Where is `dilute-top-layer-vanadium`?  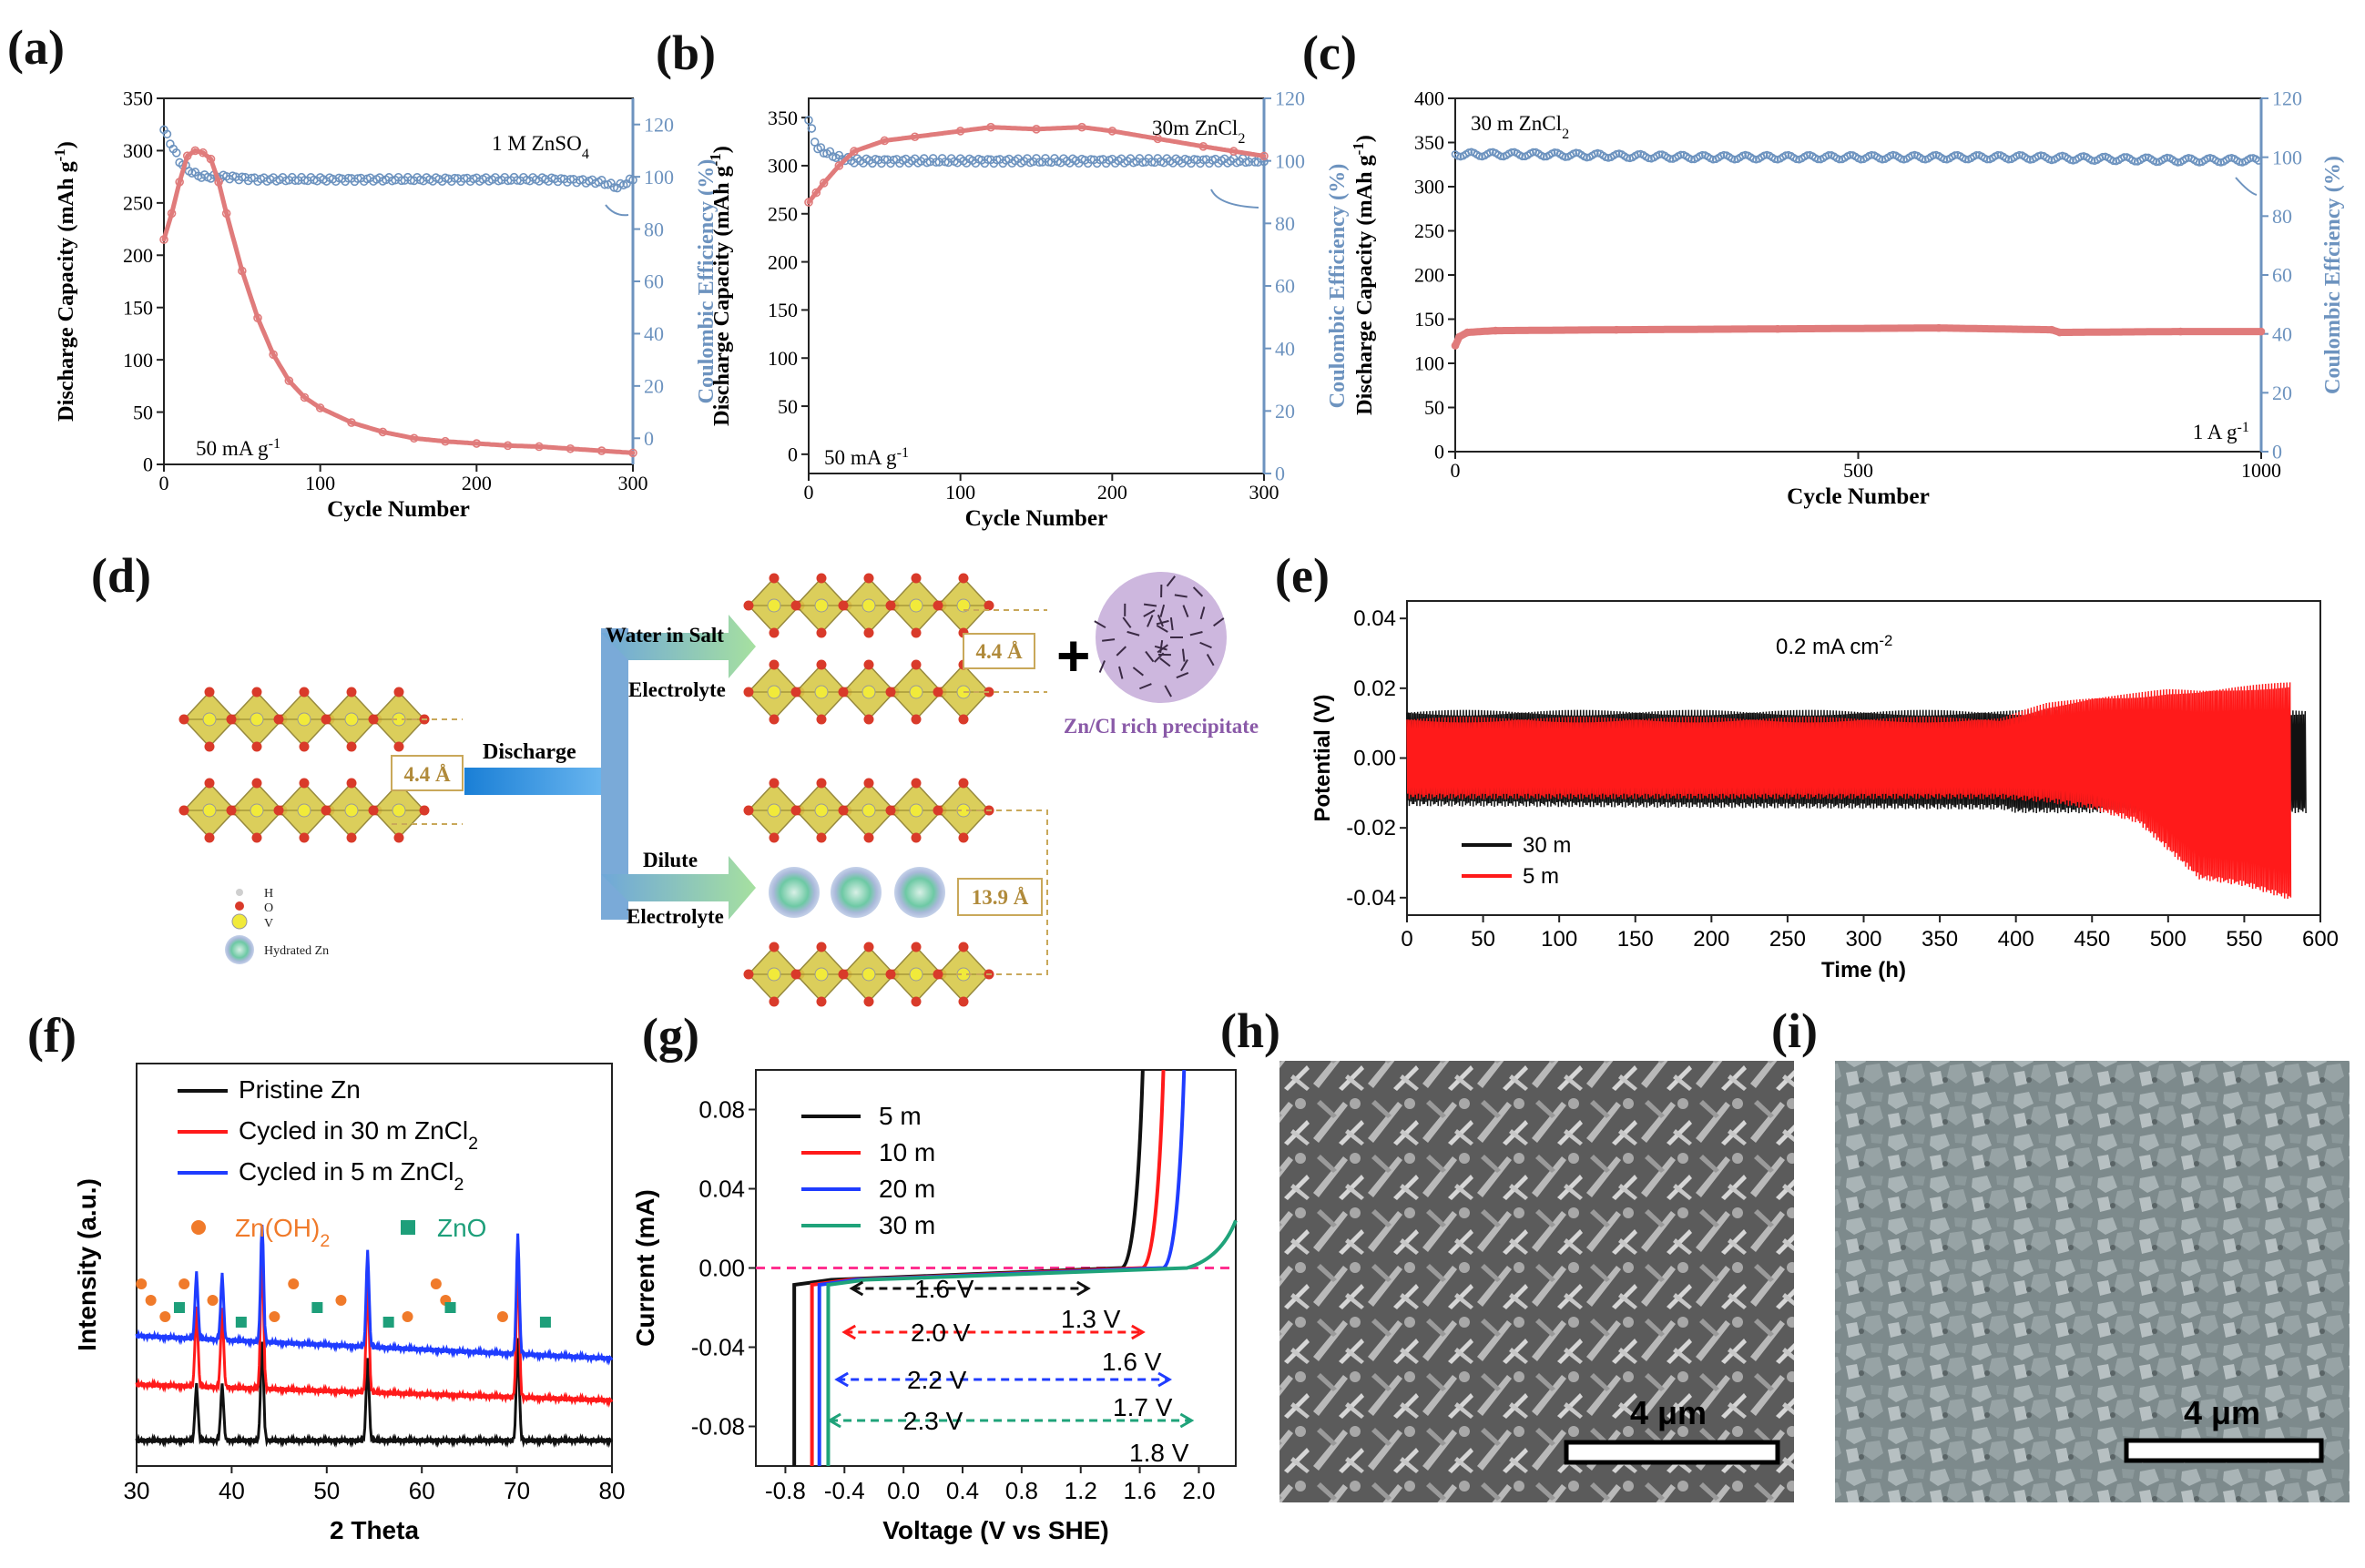 dilute-top-layer-vanadium is located at coordinates (774, 810).